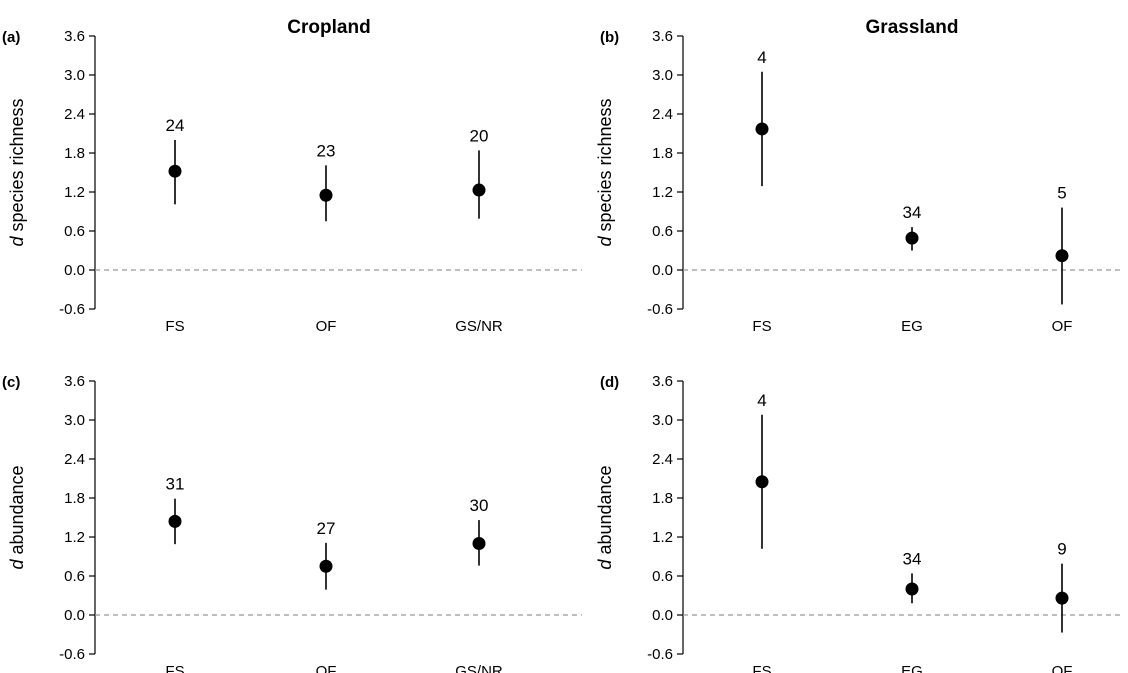 This screenshot has height=673, width=1128. Describe the element at coordinates (334, 574) in the screenshot. I see `data-points: 31 FS 27 OF 30 GS/NR` at that location.